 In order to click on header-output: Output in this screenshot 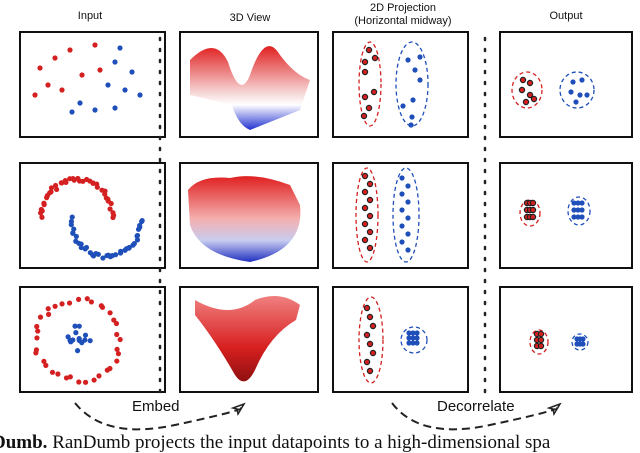, I will do `click(566, 16)`.